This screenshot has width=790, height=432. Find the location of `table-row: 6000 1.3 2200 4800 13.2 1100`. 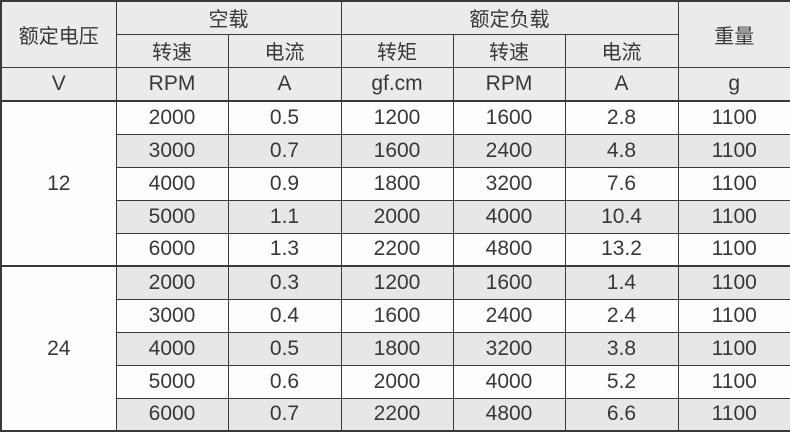

table-row: 6000 1.3 2200 4800 13.2 1100 is located at coordinates (395, 249).